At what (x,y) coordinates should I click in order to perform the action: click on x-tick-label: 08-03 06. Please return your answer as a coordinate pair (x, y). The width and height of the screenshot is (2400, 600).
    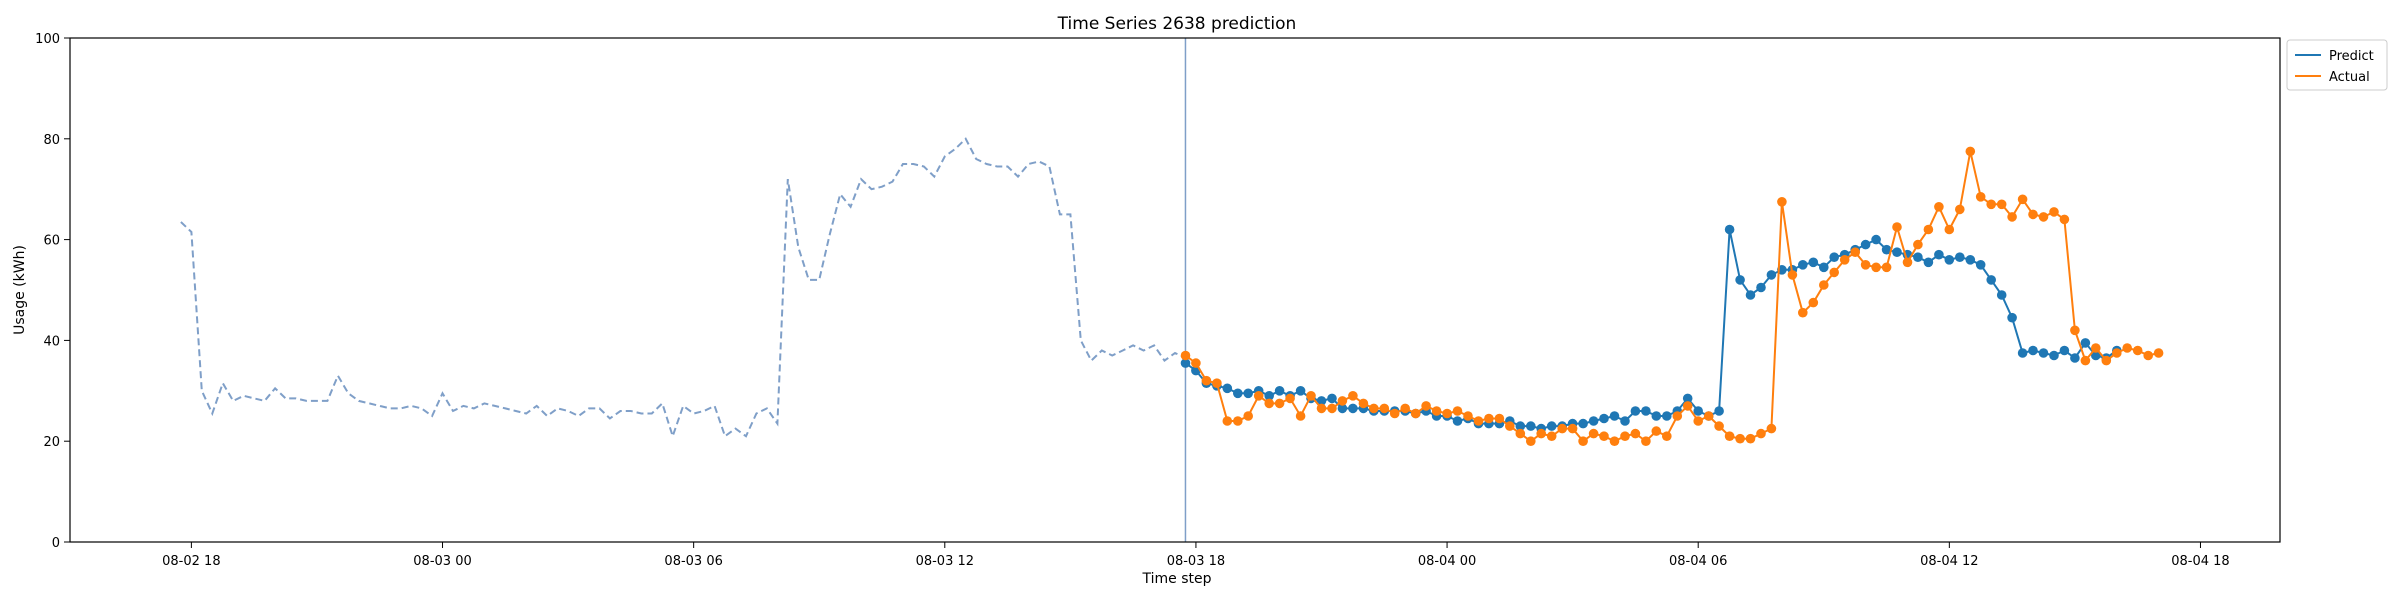
    Looking at the image, I should click on (693, 561).